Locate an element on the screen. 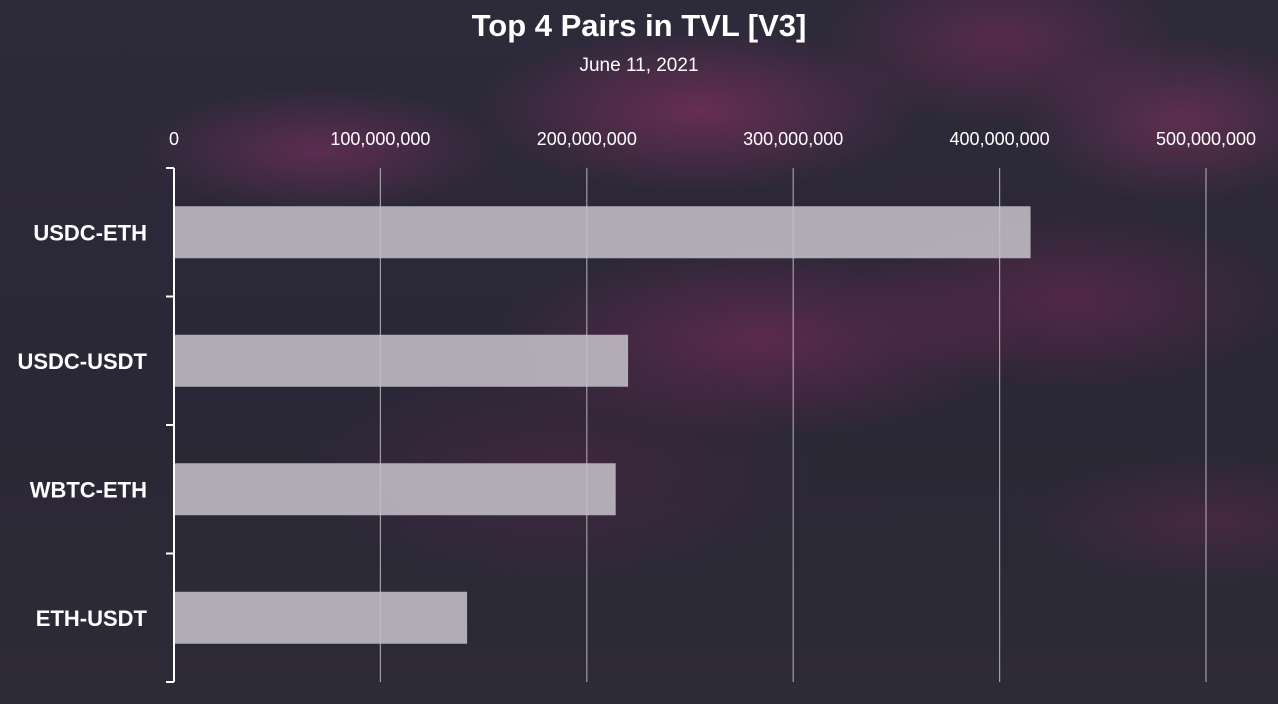  x-tick-label: 0 is located at coordinates (174, 139).